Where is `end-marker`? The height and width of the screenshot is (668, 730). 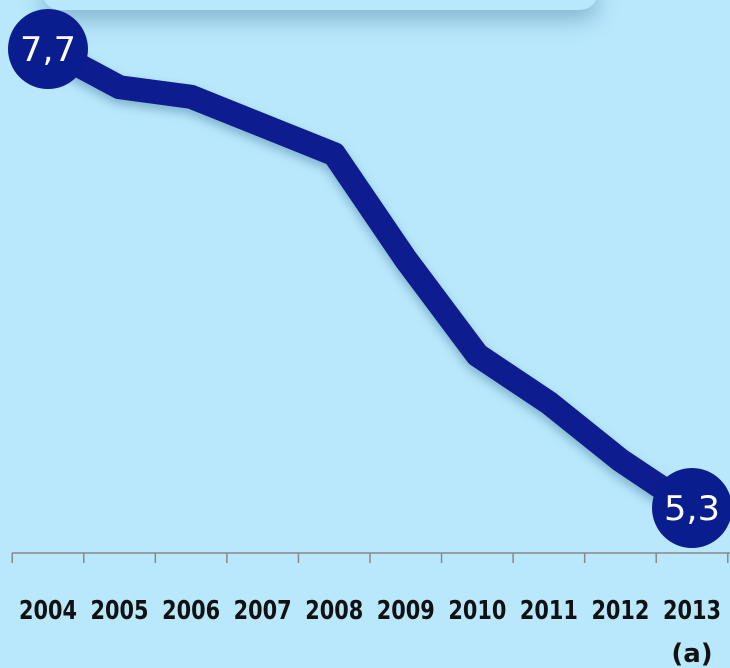
end-marker is located at coordinates (691, 508).